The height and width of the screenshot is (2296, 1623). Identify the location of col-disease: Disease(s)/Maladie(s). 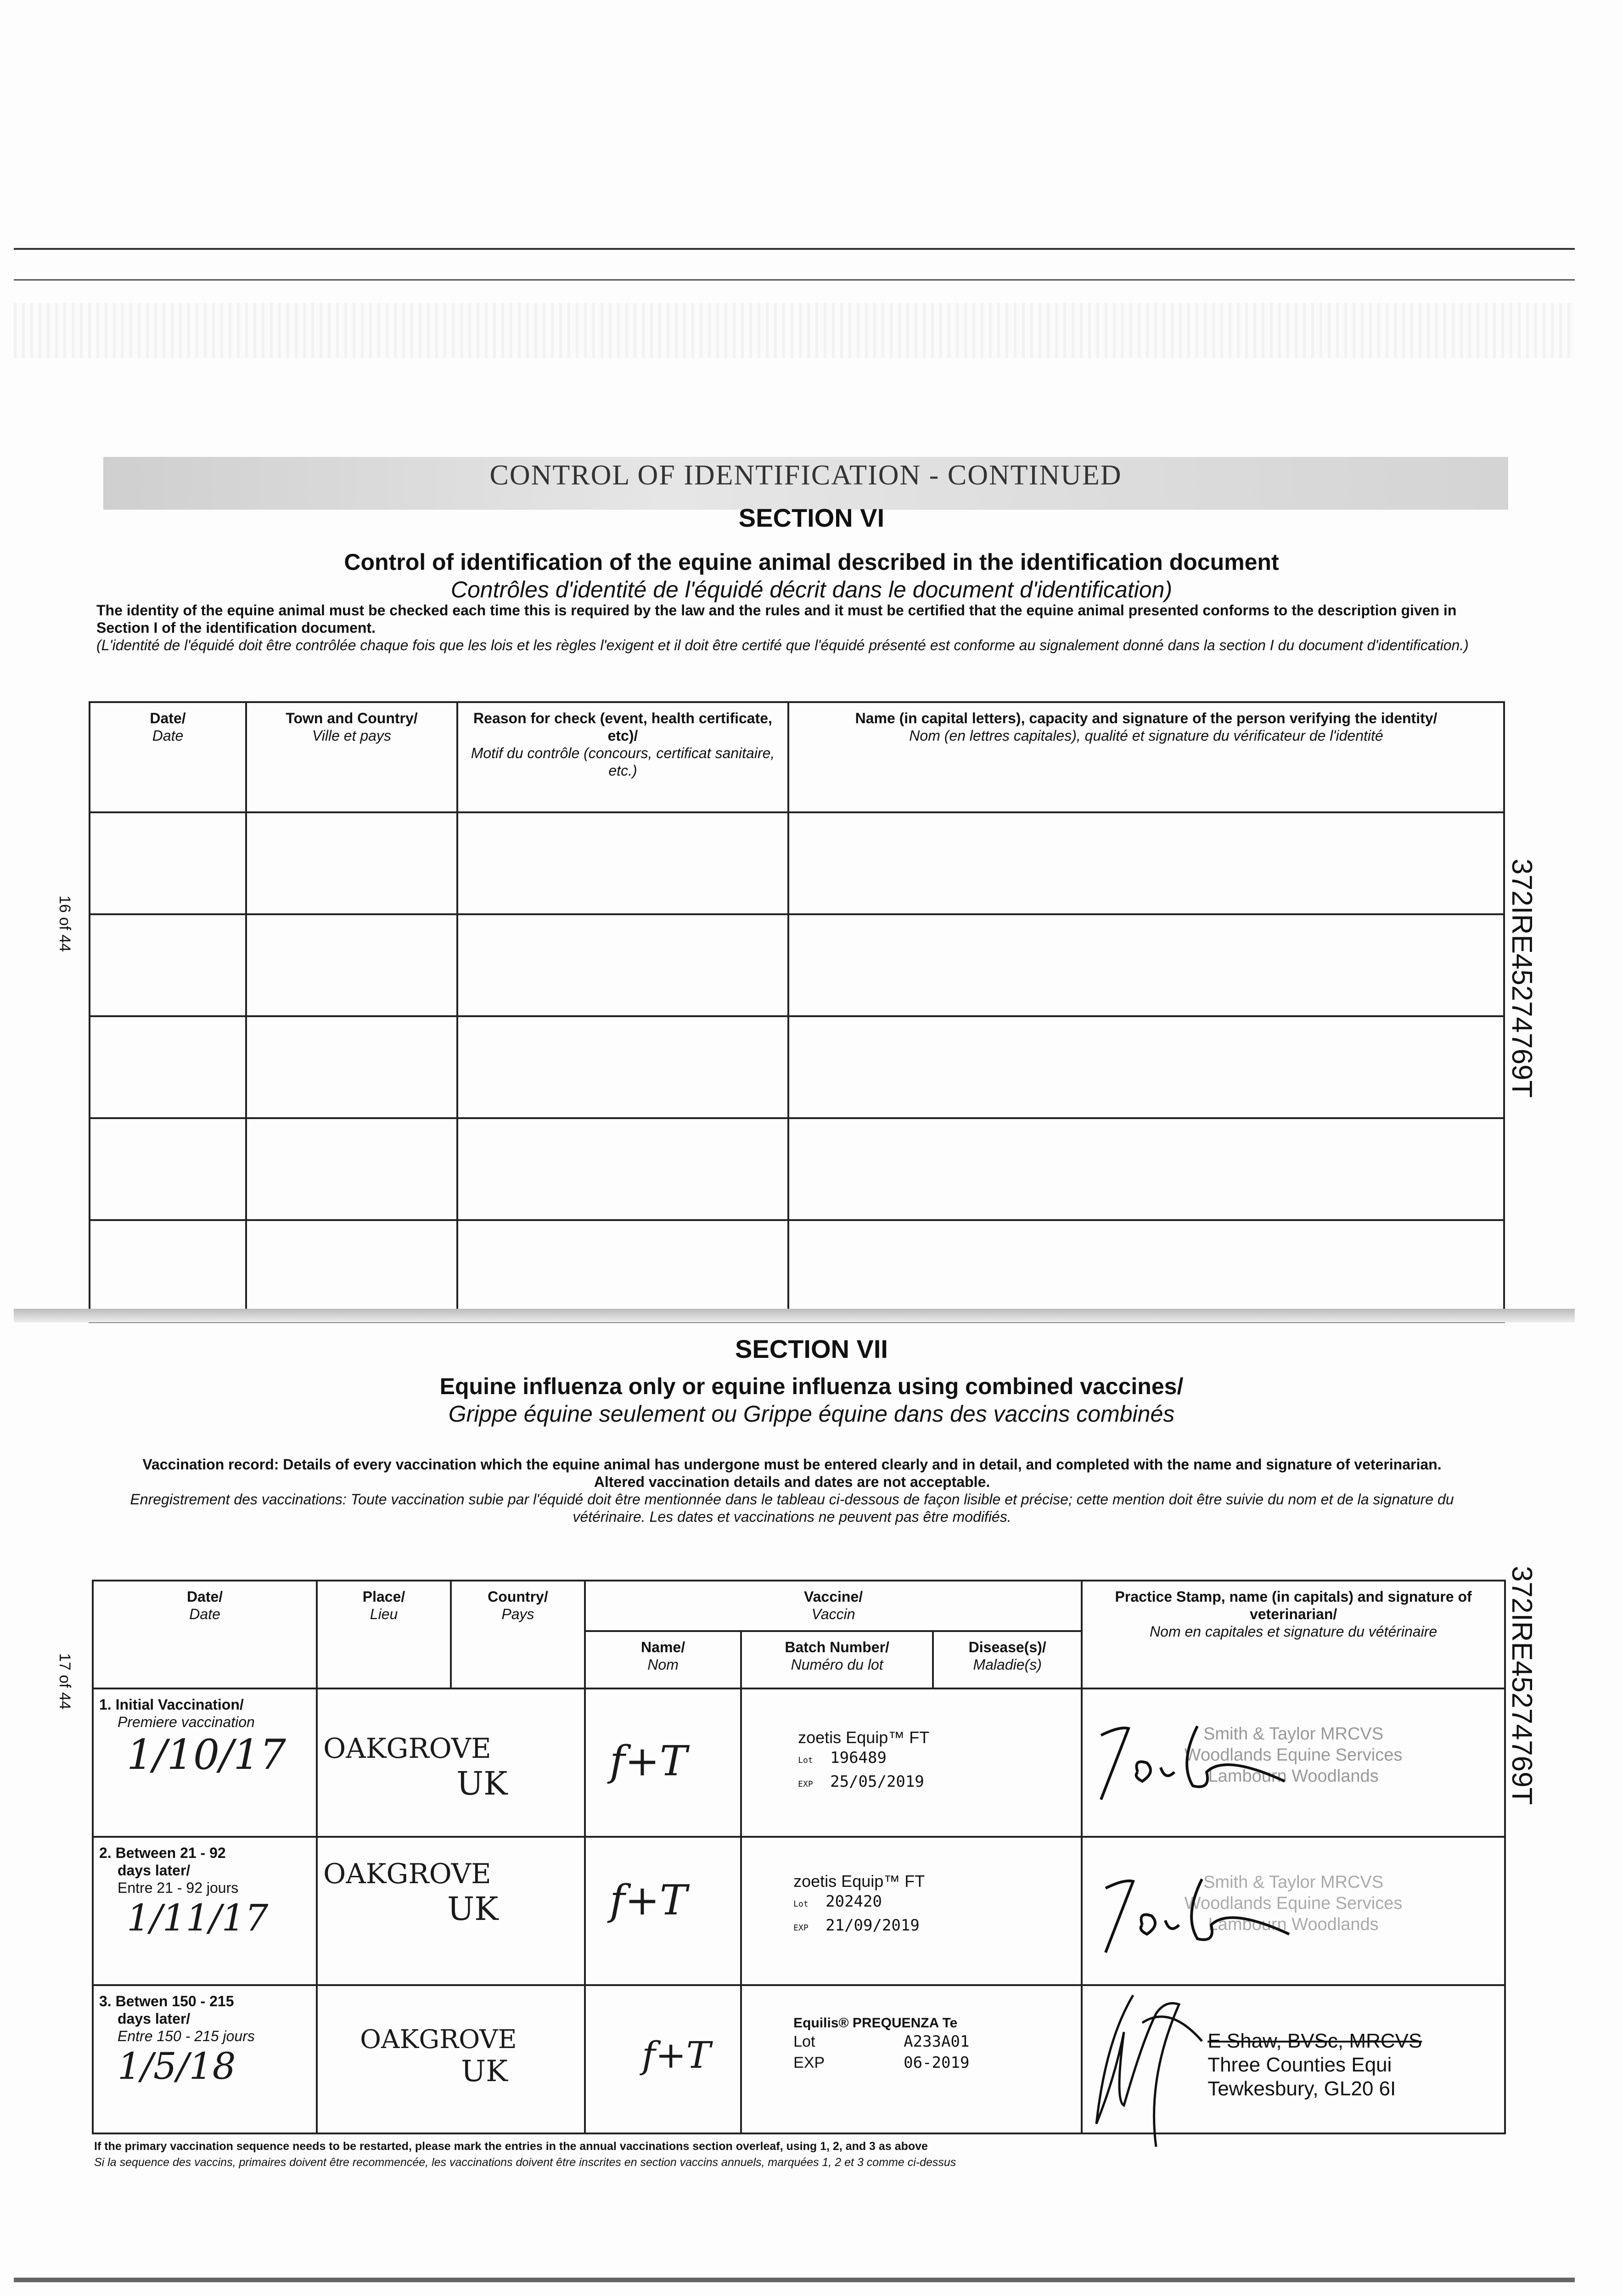
(1007, 1659).